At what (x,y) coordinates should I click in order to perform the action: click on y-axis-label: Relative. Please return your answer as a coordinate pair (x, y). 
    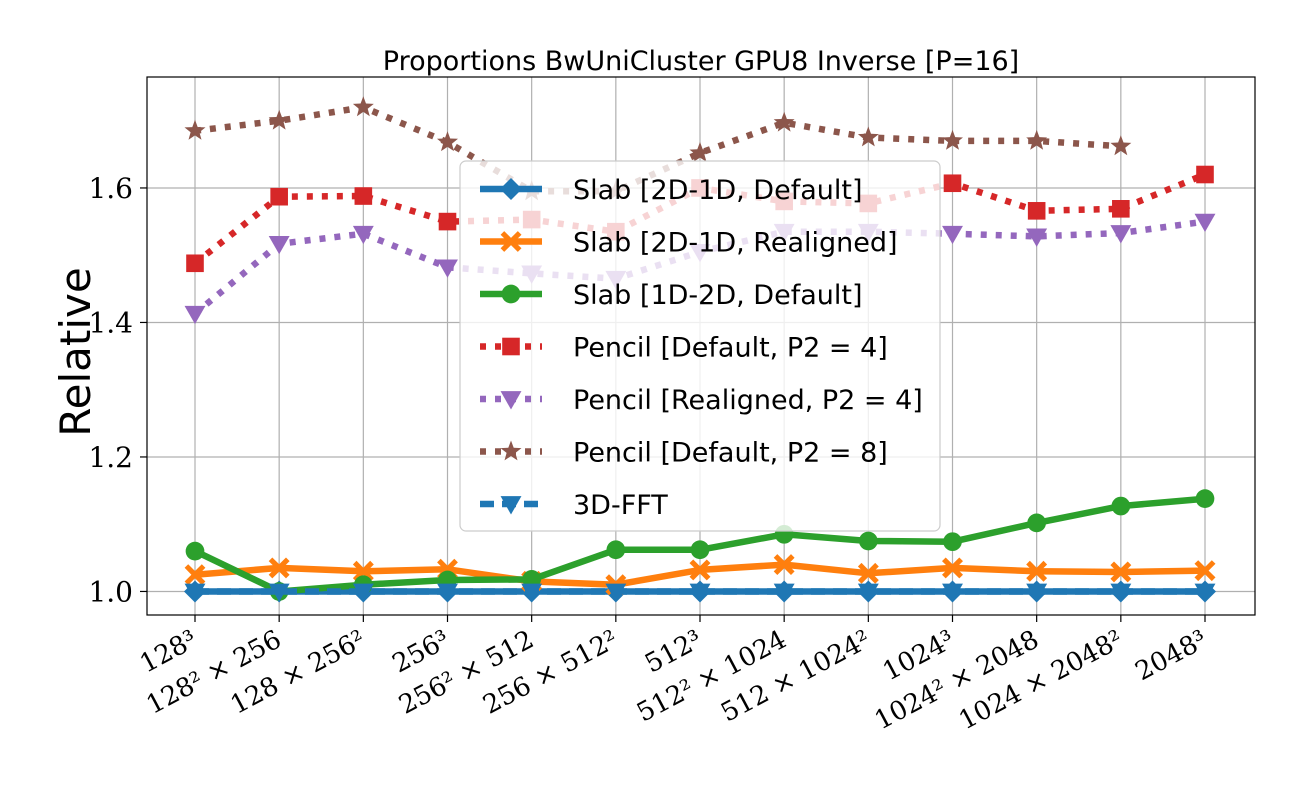
    Looking at the image, I should click on (75, 351).